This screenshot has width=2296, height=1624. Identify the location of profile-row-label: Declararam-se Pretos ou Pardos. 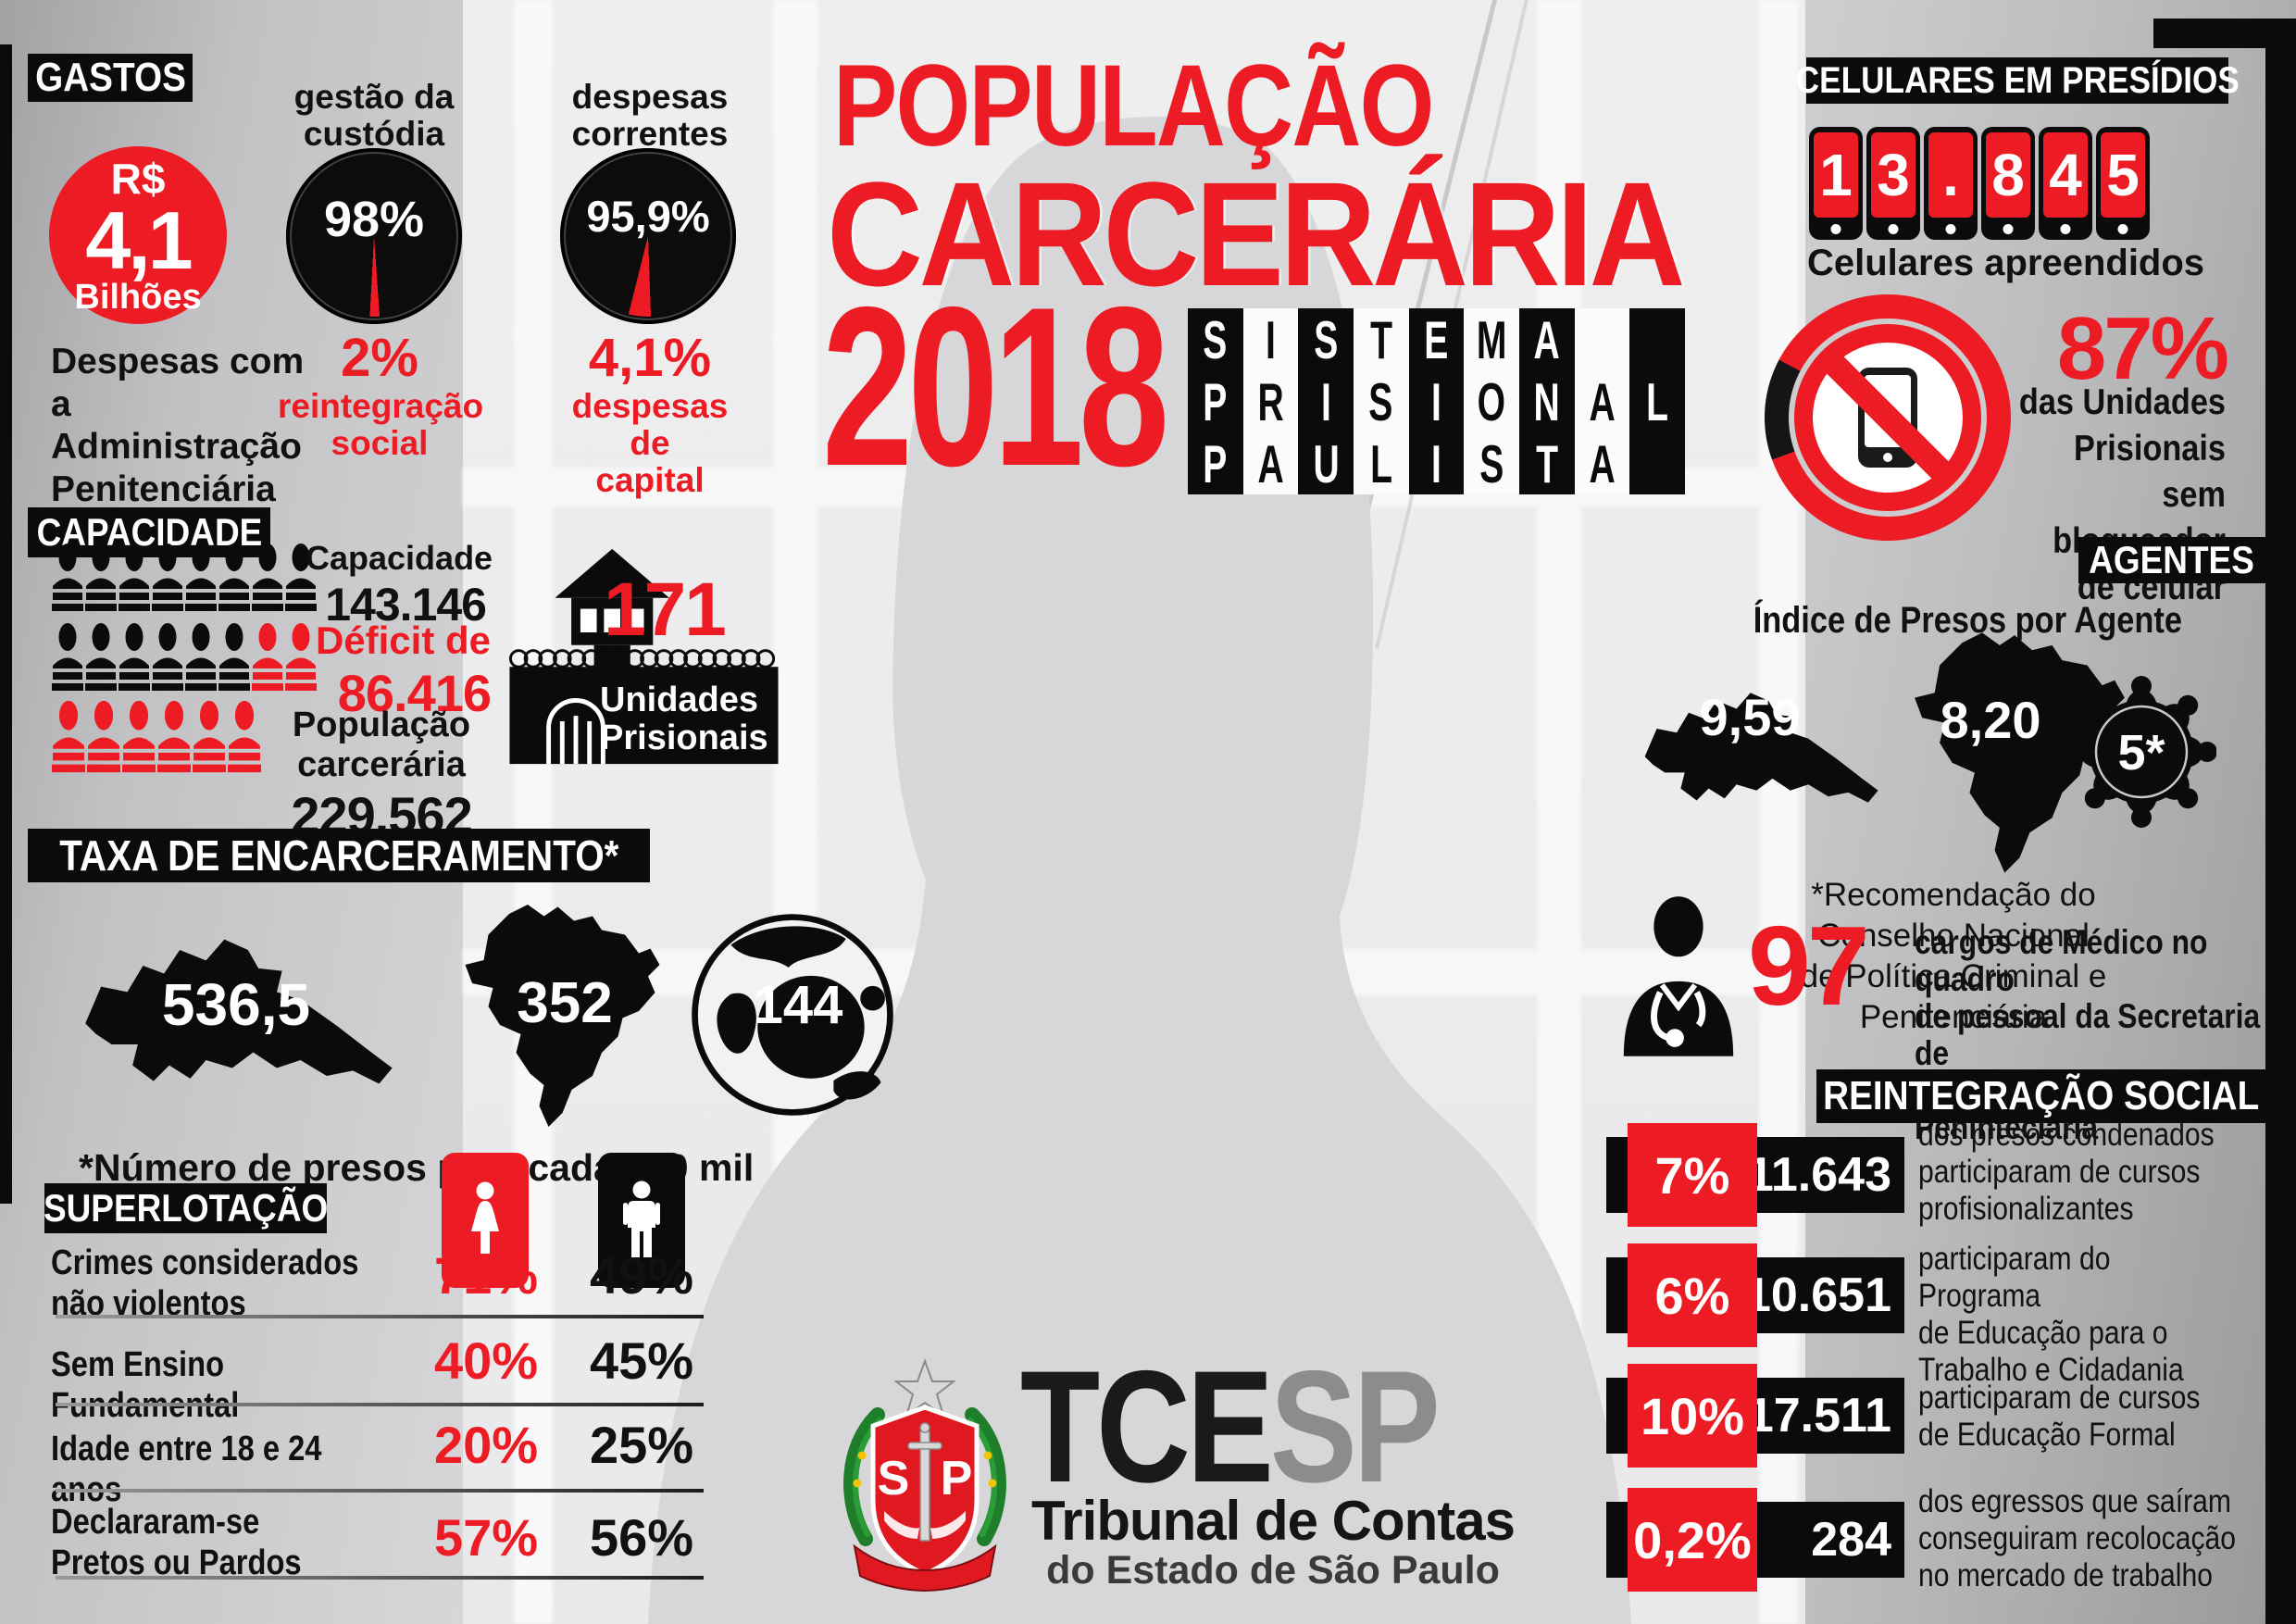
(176, 1542).